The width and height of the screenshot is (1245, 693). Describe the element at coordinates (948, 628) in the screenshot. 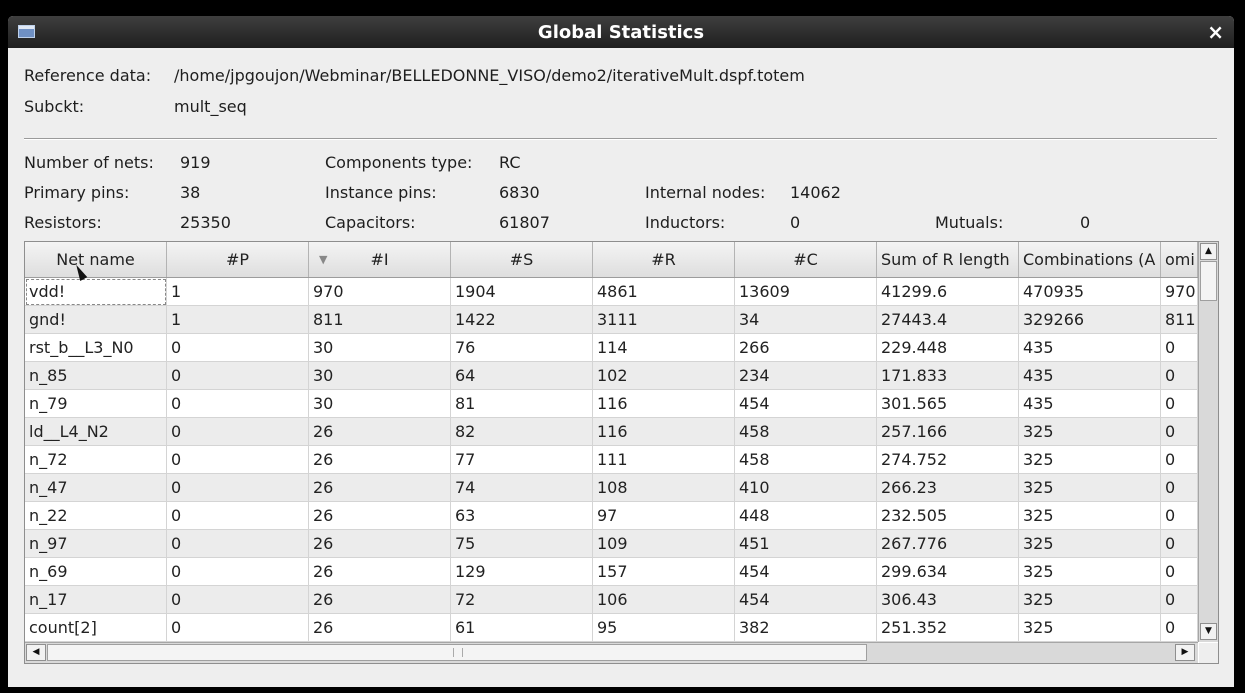

I see `table-cell: 251.352` at that location.